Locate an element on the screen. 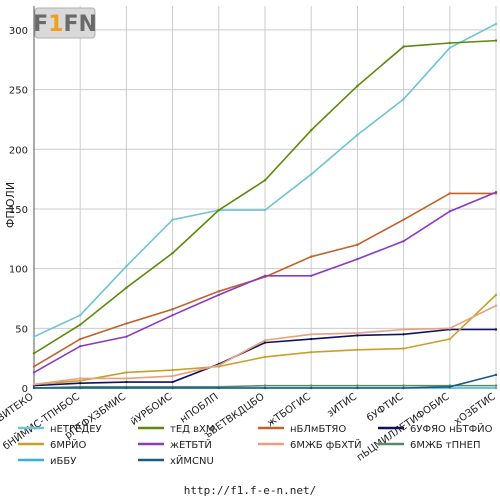 The image size is (500, 500). x-tick-label: бУФТИС is located at coordinates (385, 407).